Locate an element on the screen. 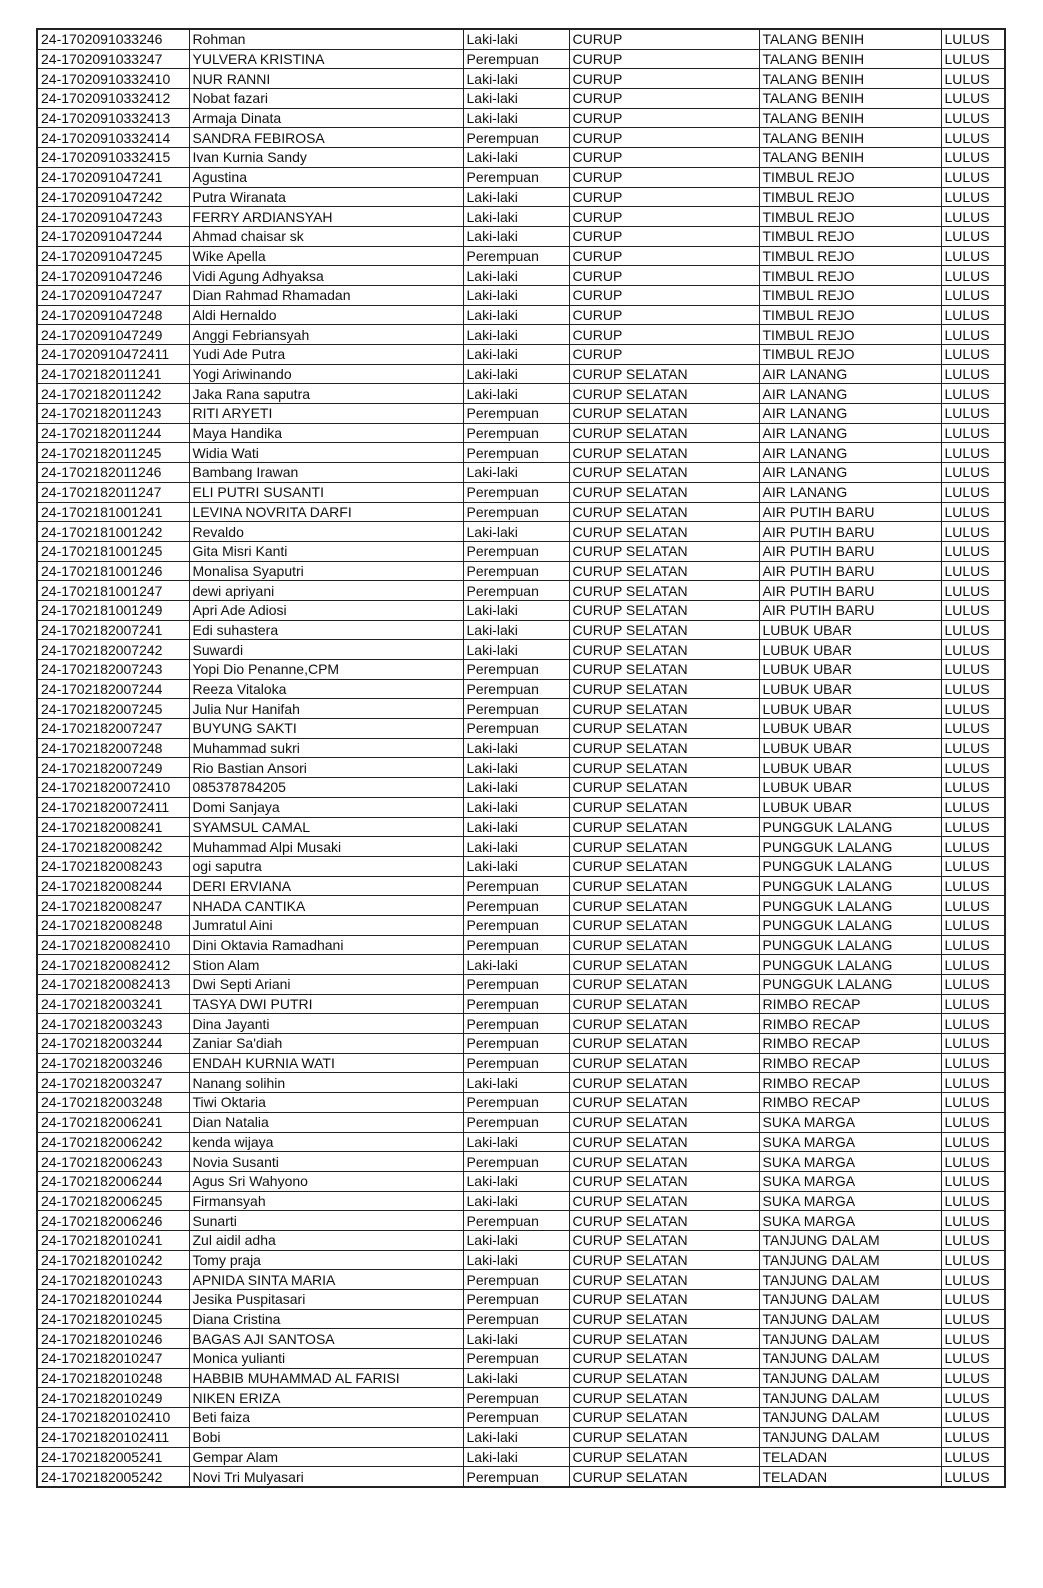 Image resolution: width=1043 pixels, height=1588 pixels. student-name: Novi Tri Mulyasari is located at coordinates (326, 1477).